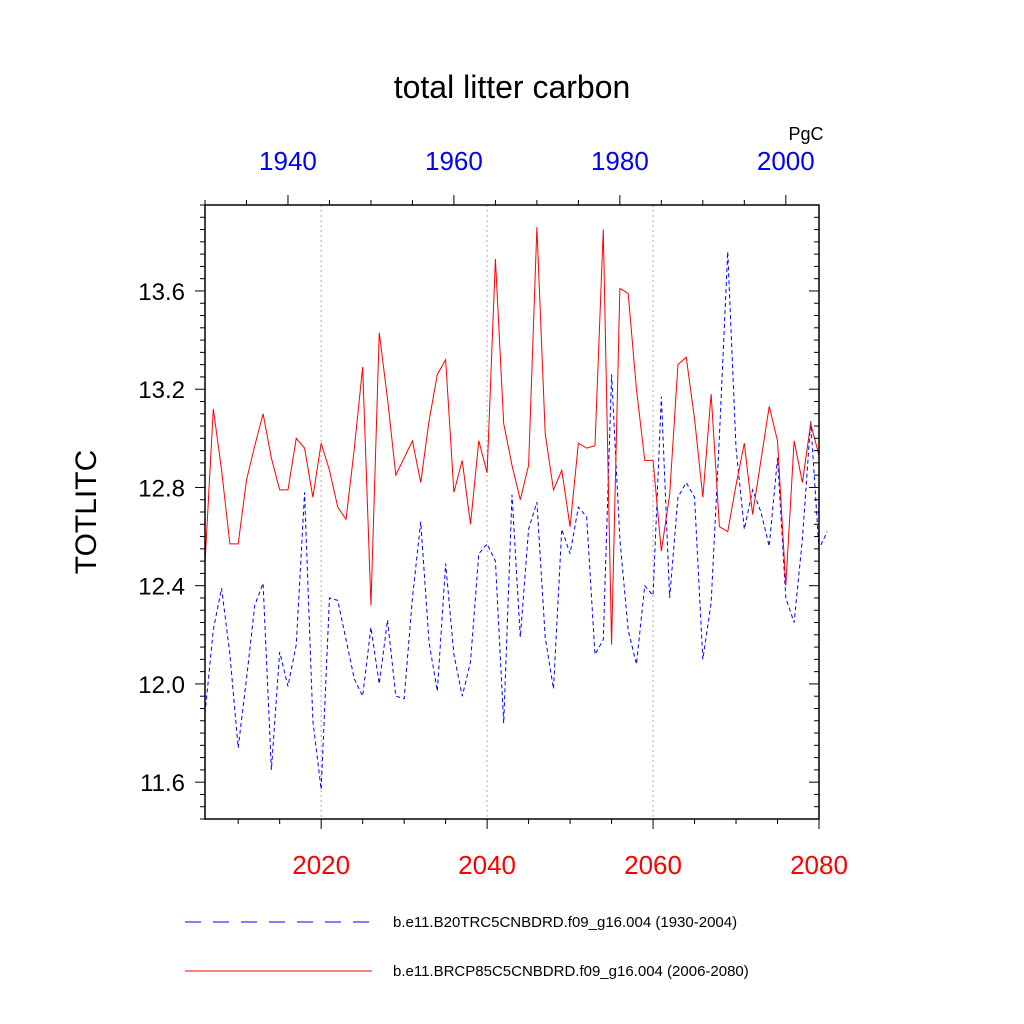 Image resolution: width=1024 pixels, height=1024 pixels. Describe the element at coordinates (161, 292) in the screenshot. I see `y-tick-label: 13.6` at that location.